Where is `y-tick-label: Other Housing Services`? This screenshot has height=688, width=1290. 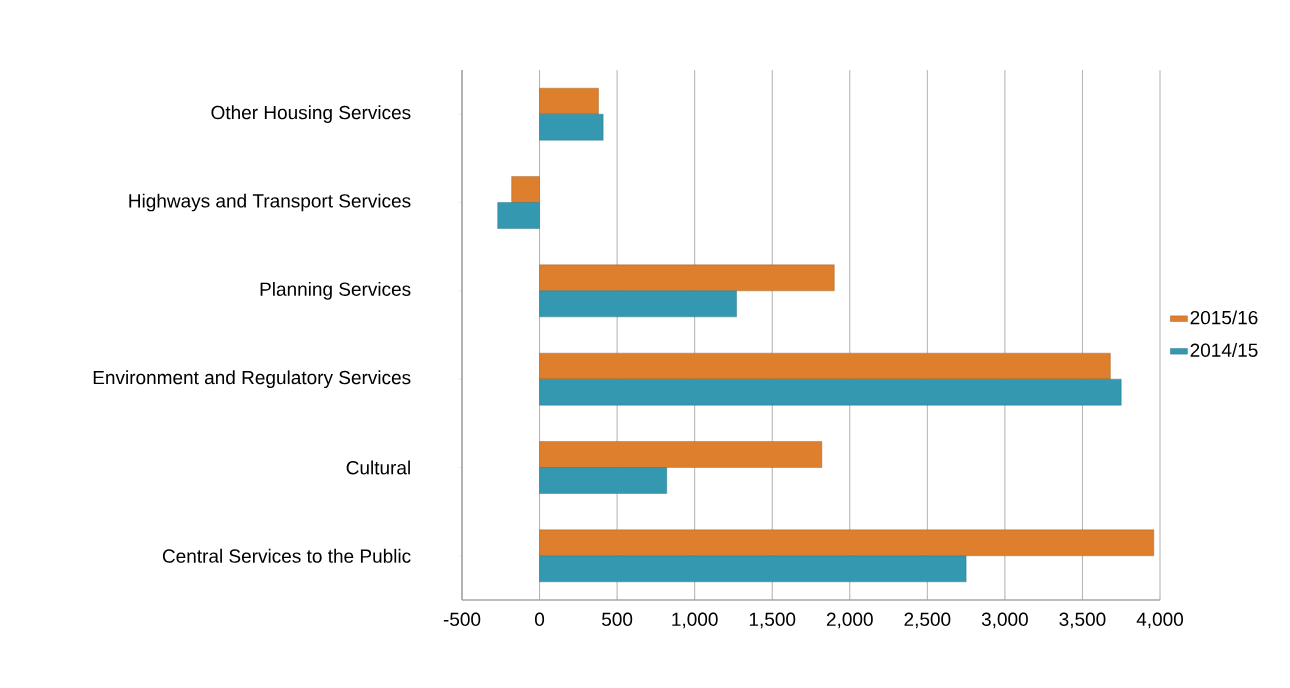 y-tick-label: Other Housing Services is located at coordinates (311, 114).